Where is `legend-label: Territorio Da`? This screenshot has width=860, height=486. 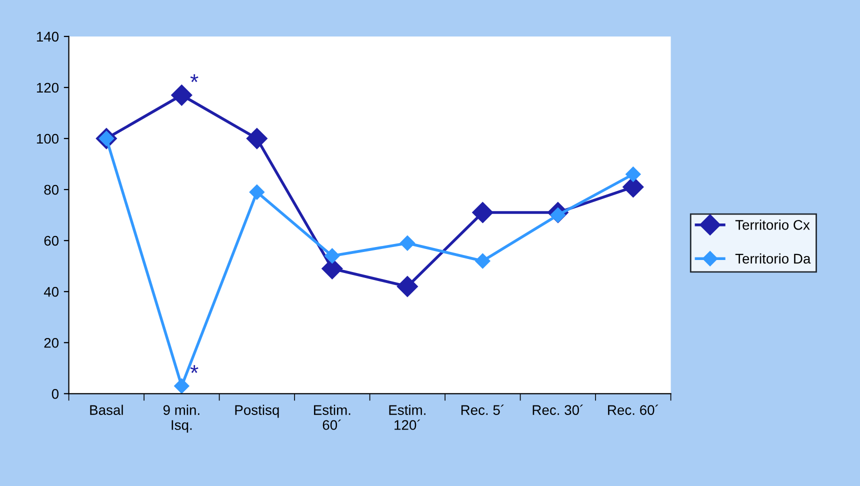 legend-label: Territorio Da is located at coordinates (773, 258).